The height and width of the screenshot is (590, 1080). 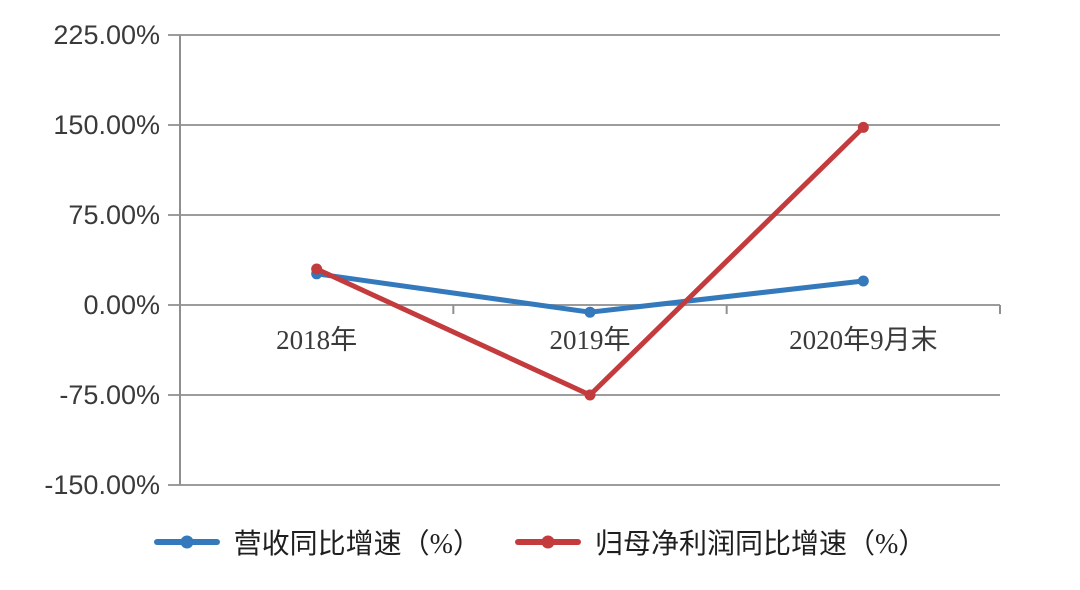 What do you see at coordinates (761, 544) in the screenshot?
I see `legend-label-net-profit-growth: 归母净利润同比增速（%）` at bounding box center [761, 544].